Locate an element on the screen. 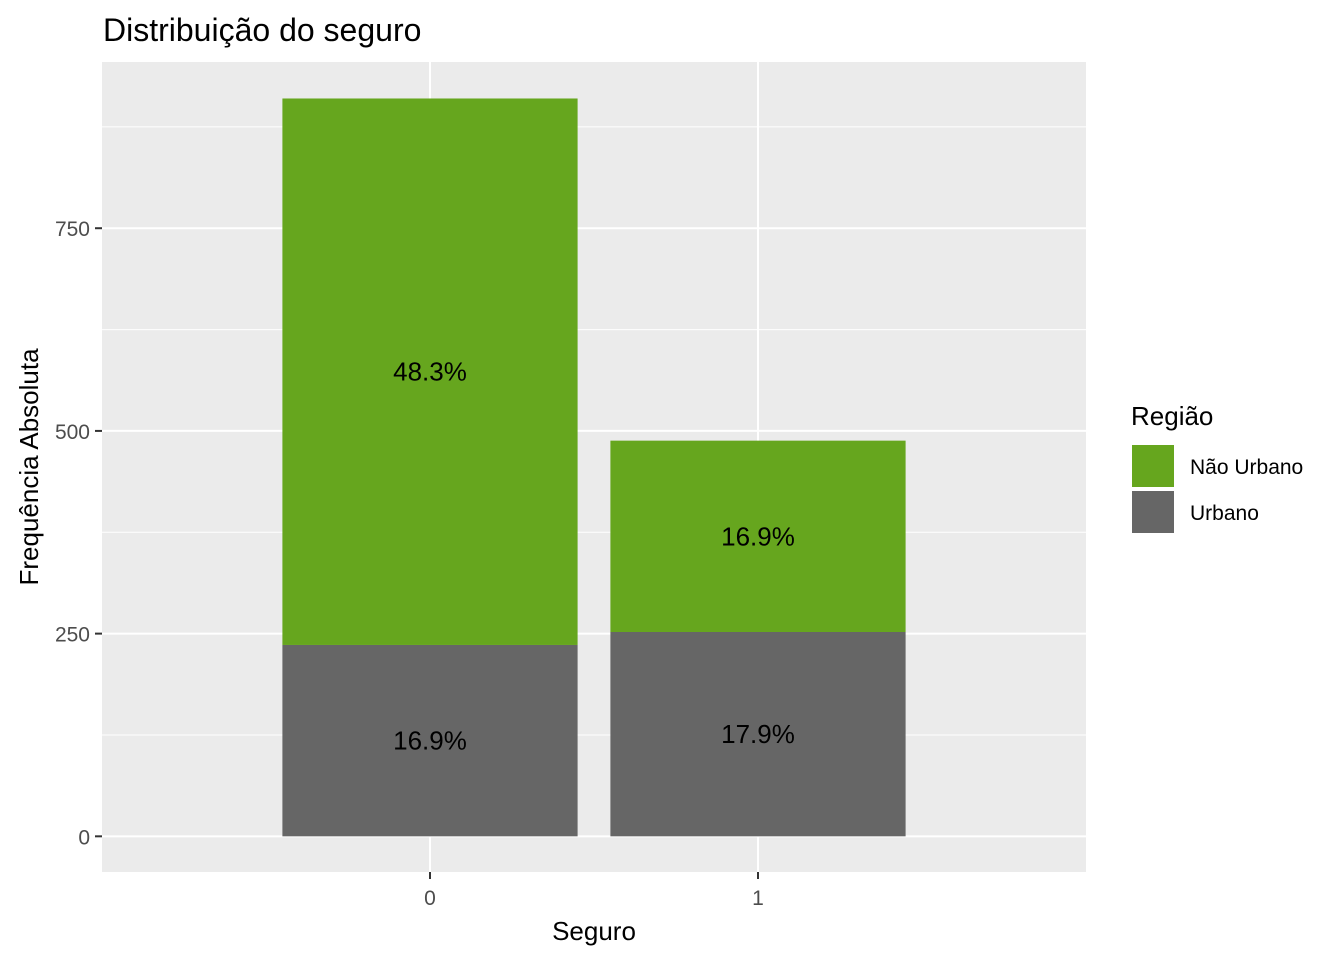  bar-labels: 16.9% 48.3% 17.9% 16.9% is located at coordinates (594, 556).